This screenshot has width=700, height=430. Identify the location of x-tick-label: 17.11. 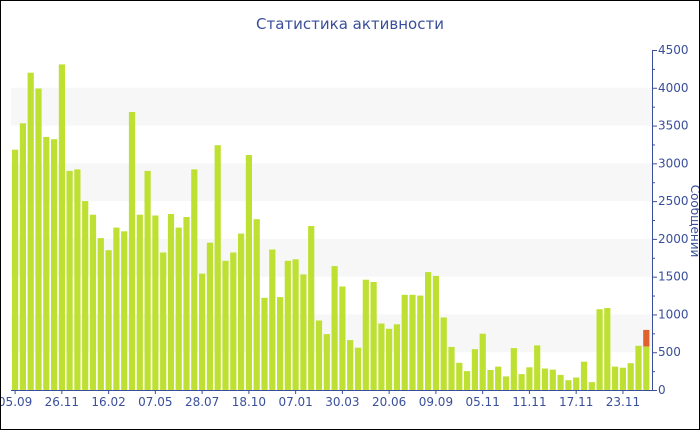
(576, 402).